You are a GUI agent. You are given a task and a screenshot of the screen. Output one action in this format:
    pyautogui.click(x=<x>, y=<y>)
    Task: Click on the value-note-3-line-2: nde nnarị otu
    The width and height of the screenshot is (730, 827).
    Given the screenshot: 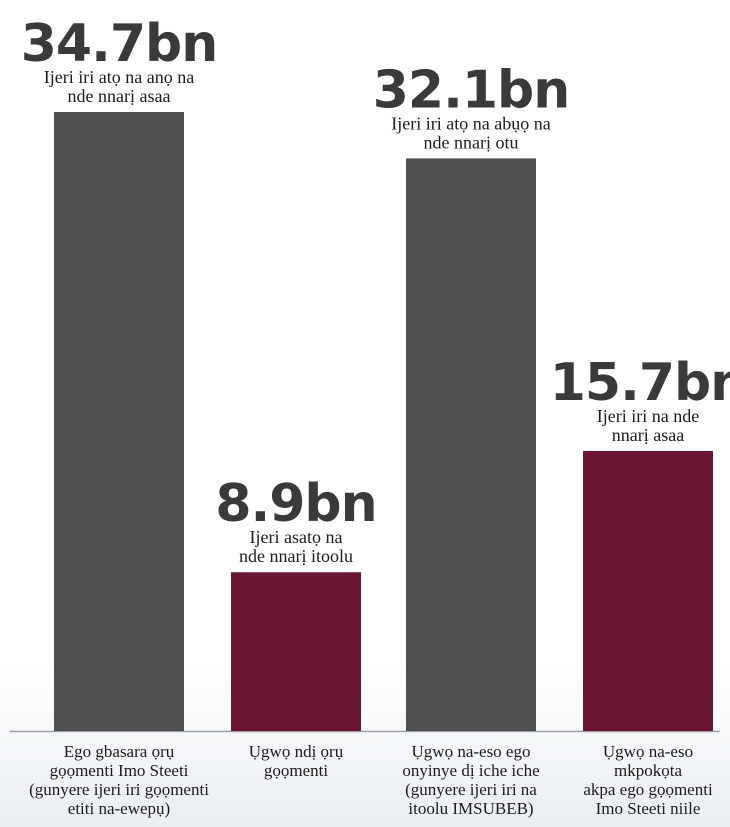 What is the action you would take?
    pyautogui.click(x=471, y=142)
    